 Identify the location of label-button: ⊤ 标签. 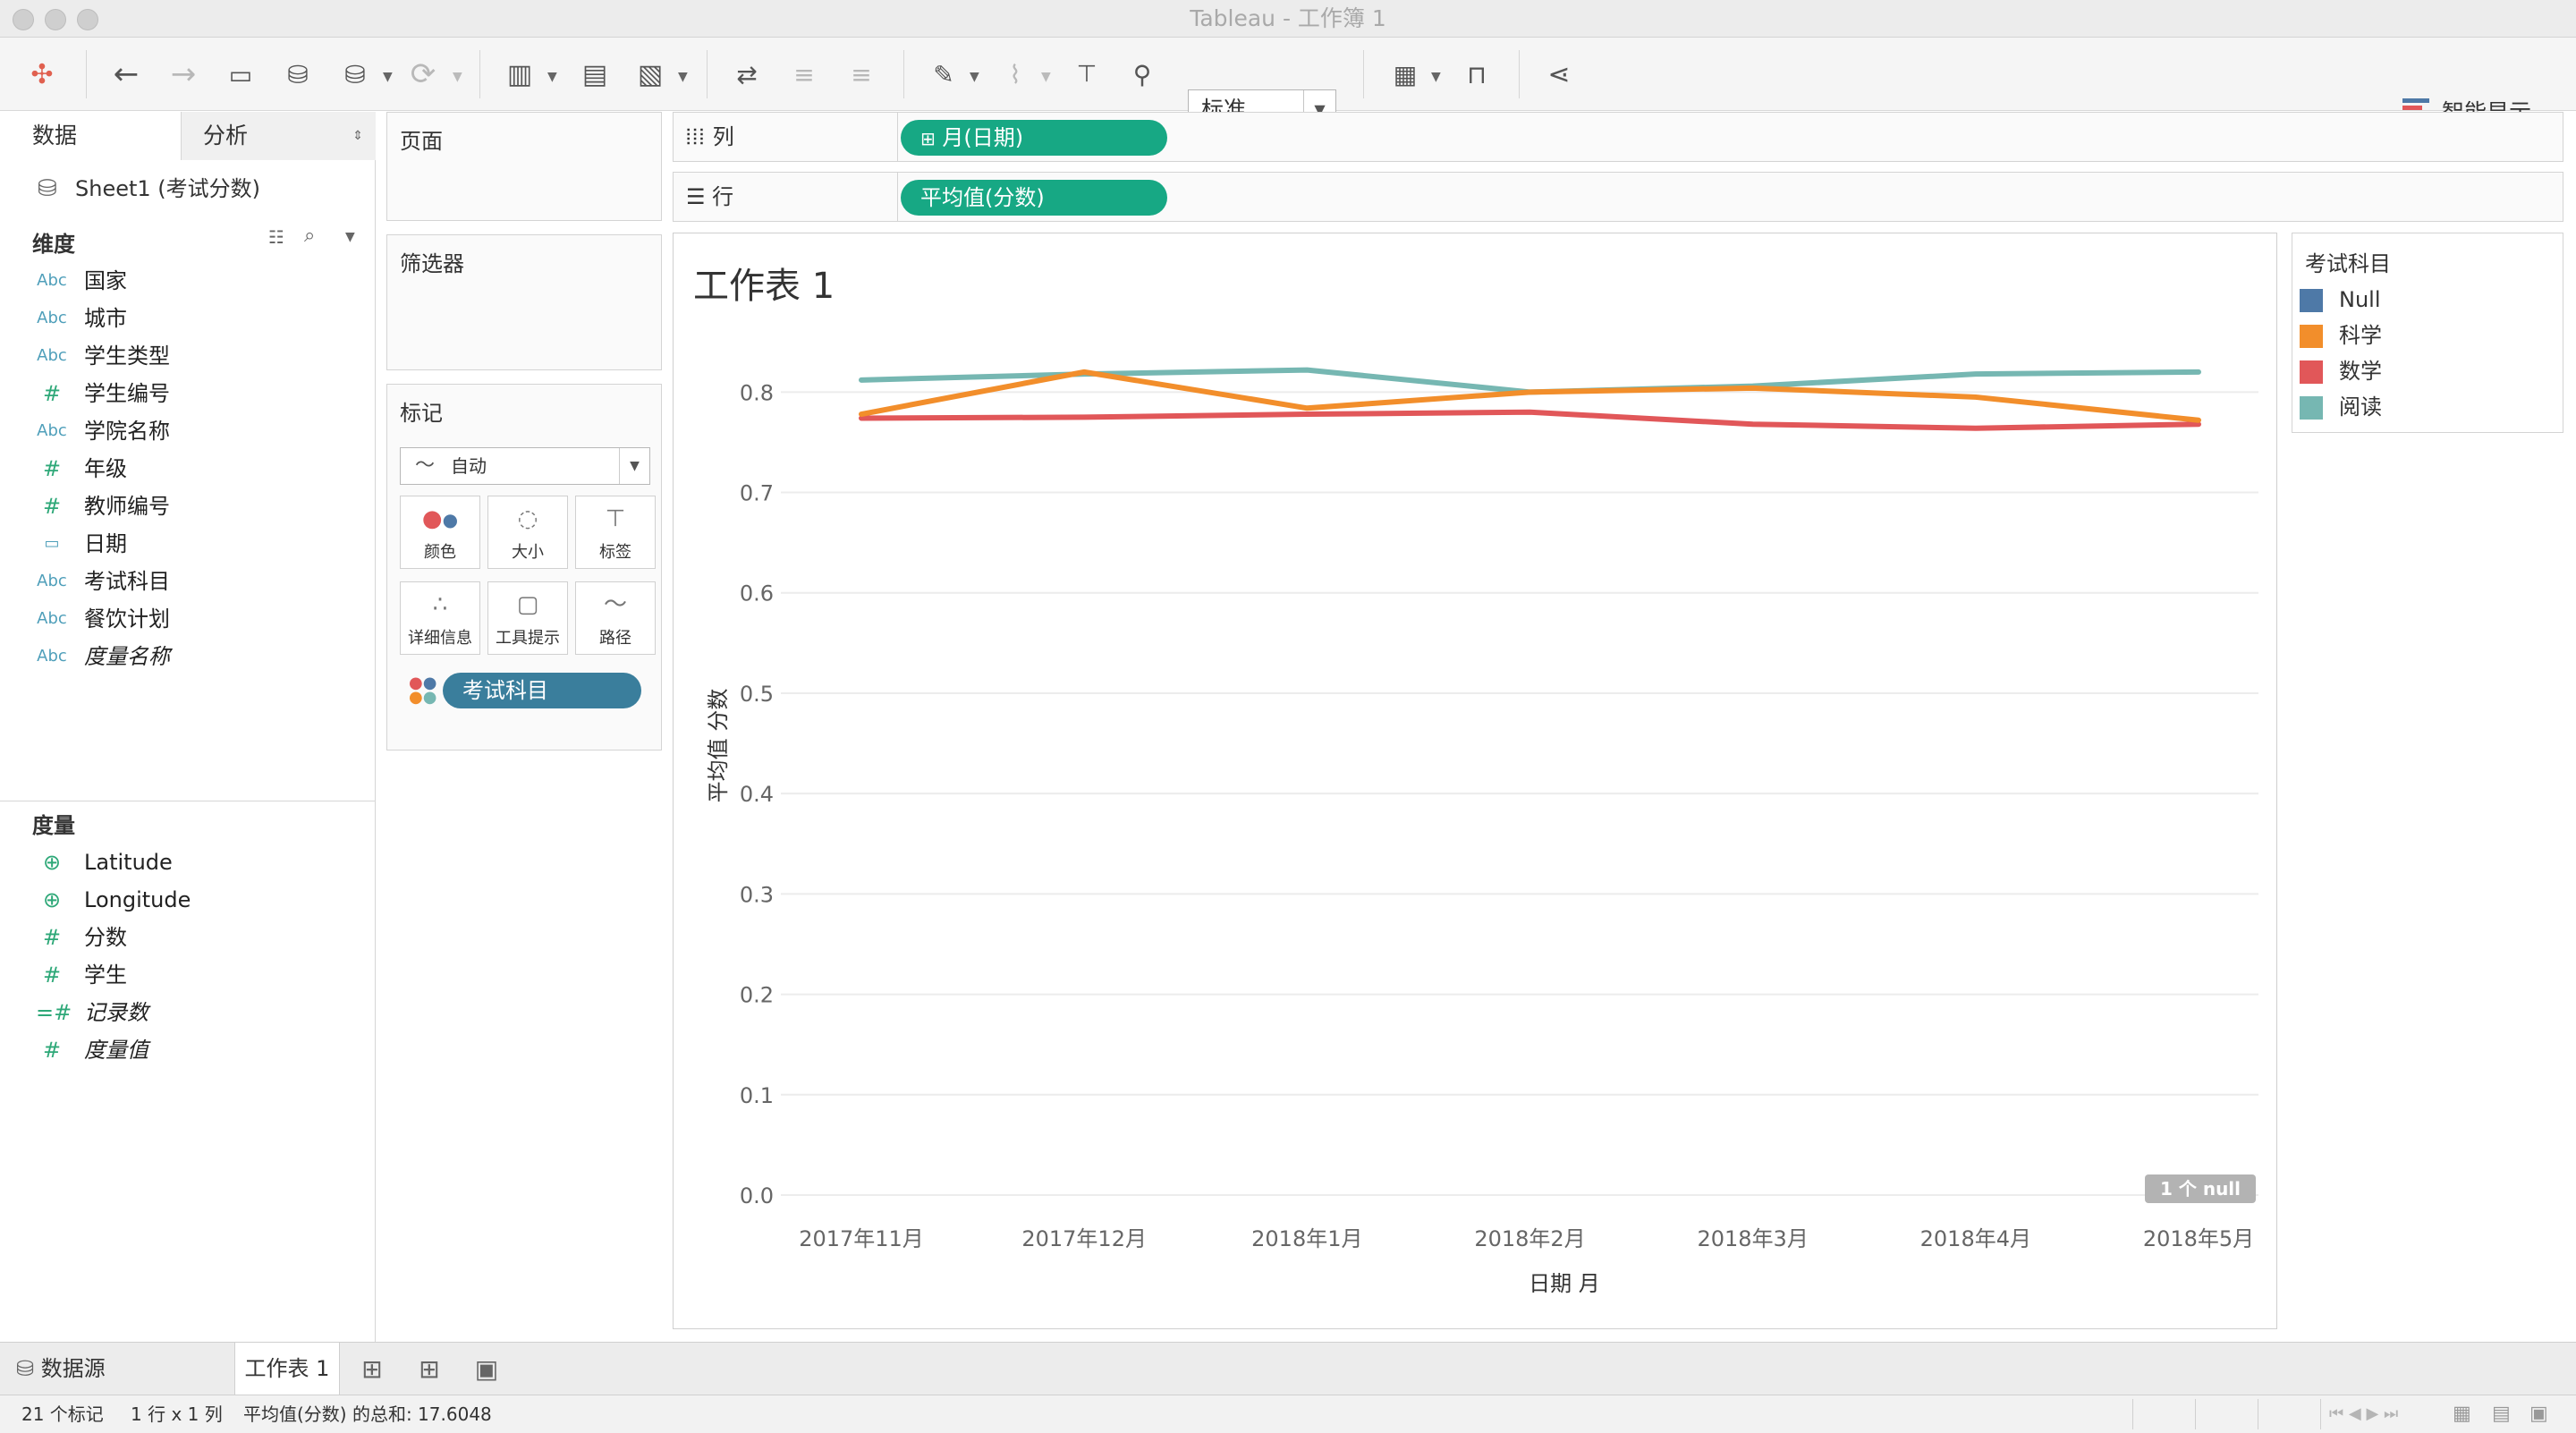
(615, 532).